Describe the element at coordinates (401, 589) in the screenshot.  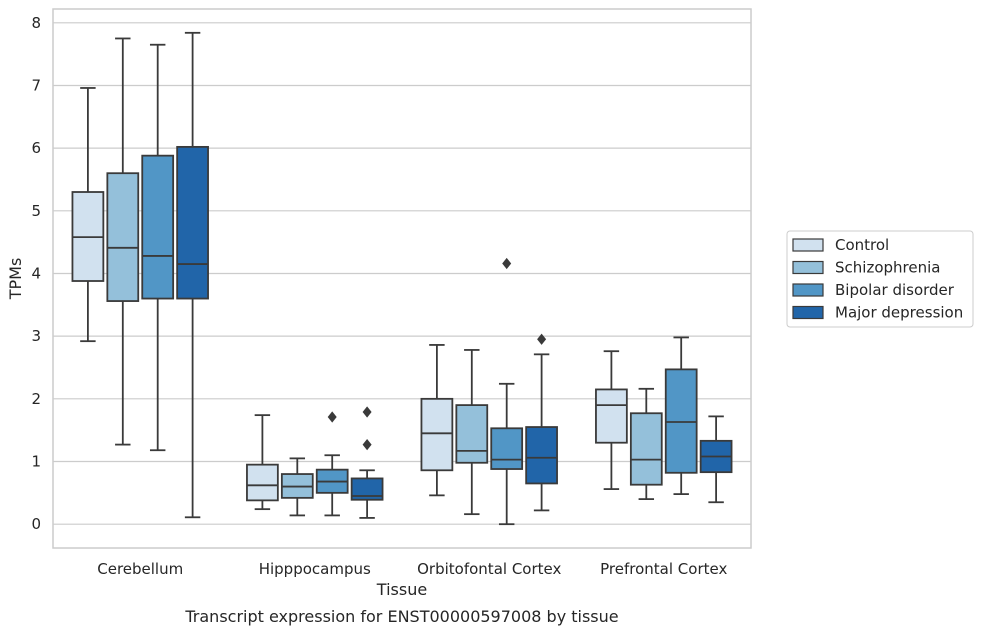
I see `x-axis-label: Tissue` at that location.